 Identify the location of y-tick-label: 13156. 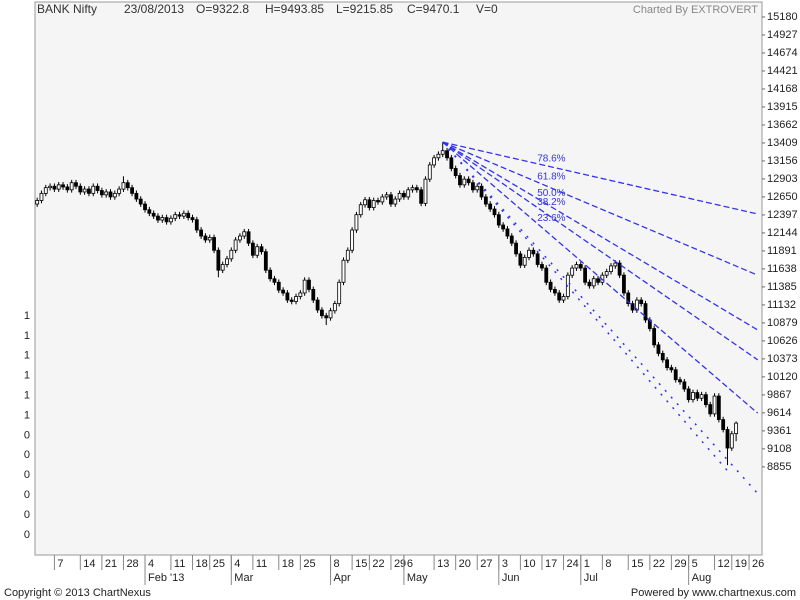
(782, 161).